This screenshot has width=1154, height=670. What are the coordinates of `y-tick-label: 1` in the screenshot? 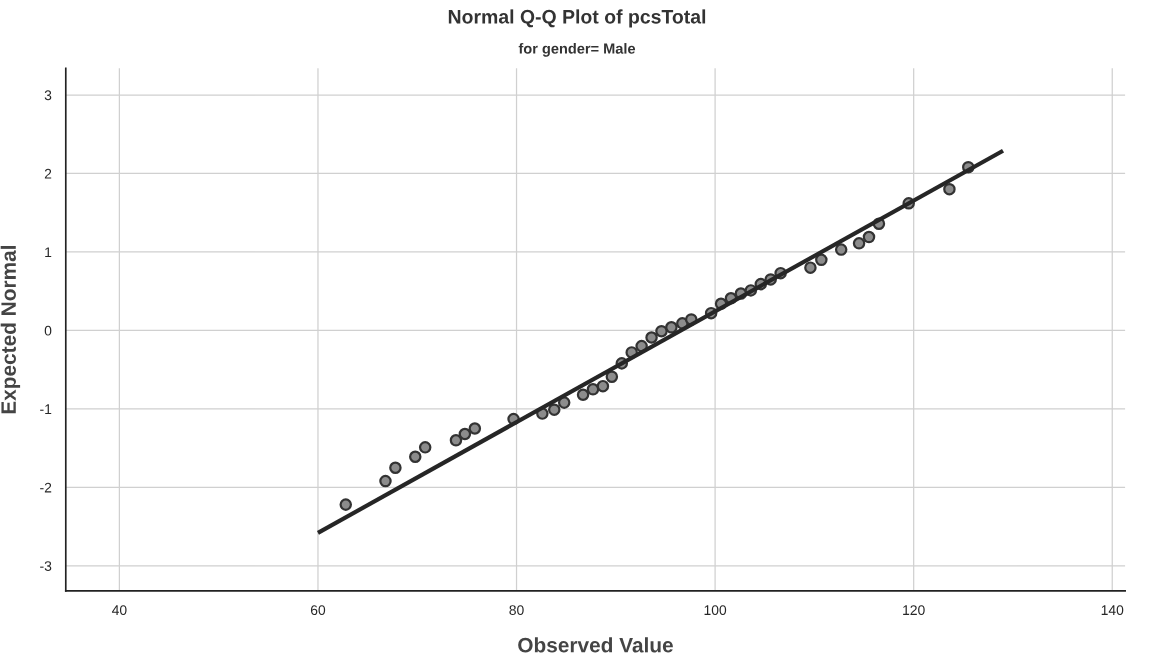 It's located at (48, 252).